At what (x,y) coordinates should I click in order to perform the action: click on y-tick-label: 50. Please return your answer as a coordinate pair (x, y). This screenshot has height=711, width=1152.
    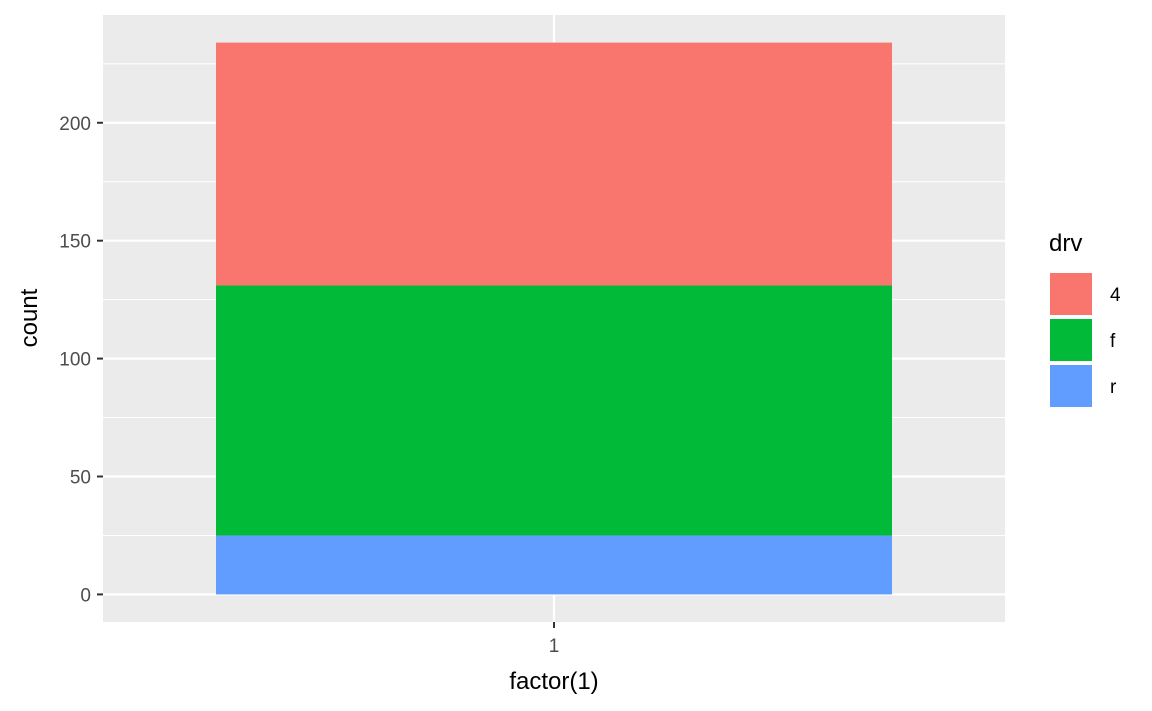
    Looking at the image, I should click on (80, 477).